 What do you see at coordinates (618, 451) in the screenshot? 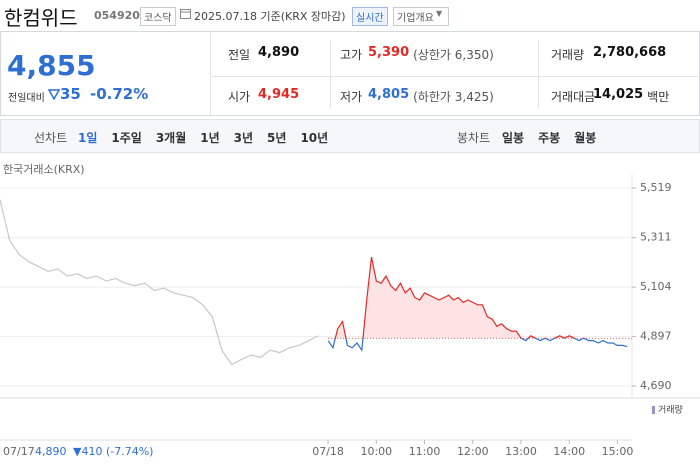
I see `x-tick-label: 15:00` at bounding box center [618, 451].